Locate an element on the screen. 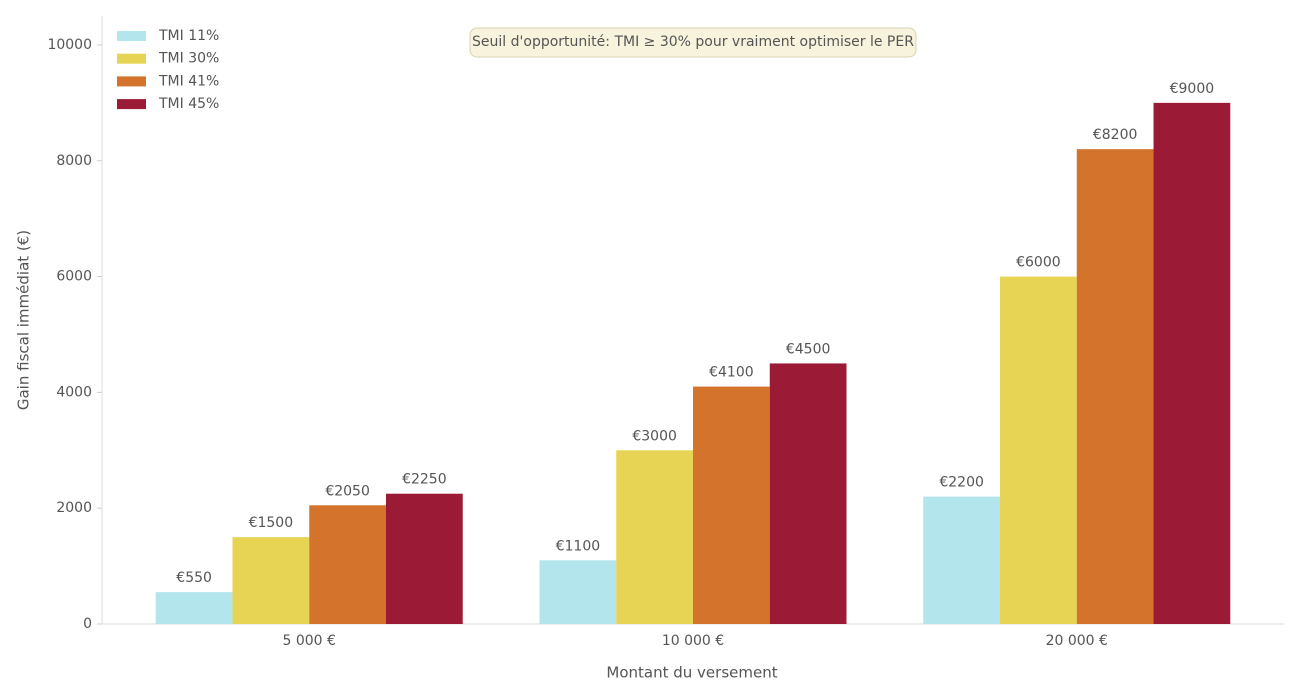 Image resolution: width=1300 pixels, height=700 pixels. y-tick-label: 6000 is located at coordinates (74, 277).